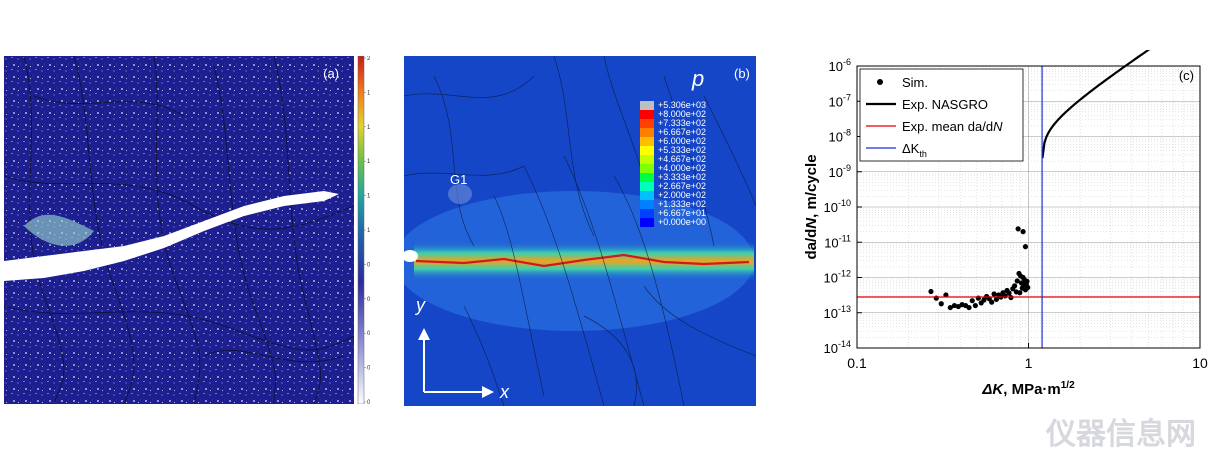  What do you see at coordinates (424, 334) in the screenshot?
I see `y-arrowhead-icon` at bounding box center [424, 334].